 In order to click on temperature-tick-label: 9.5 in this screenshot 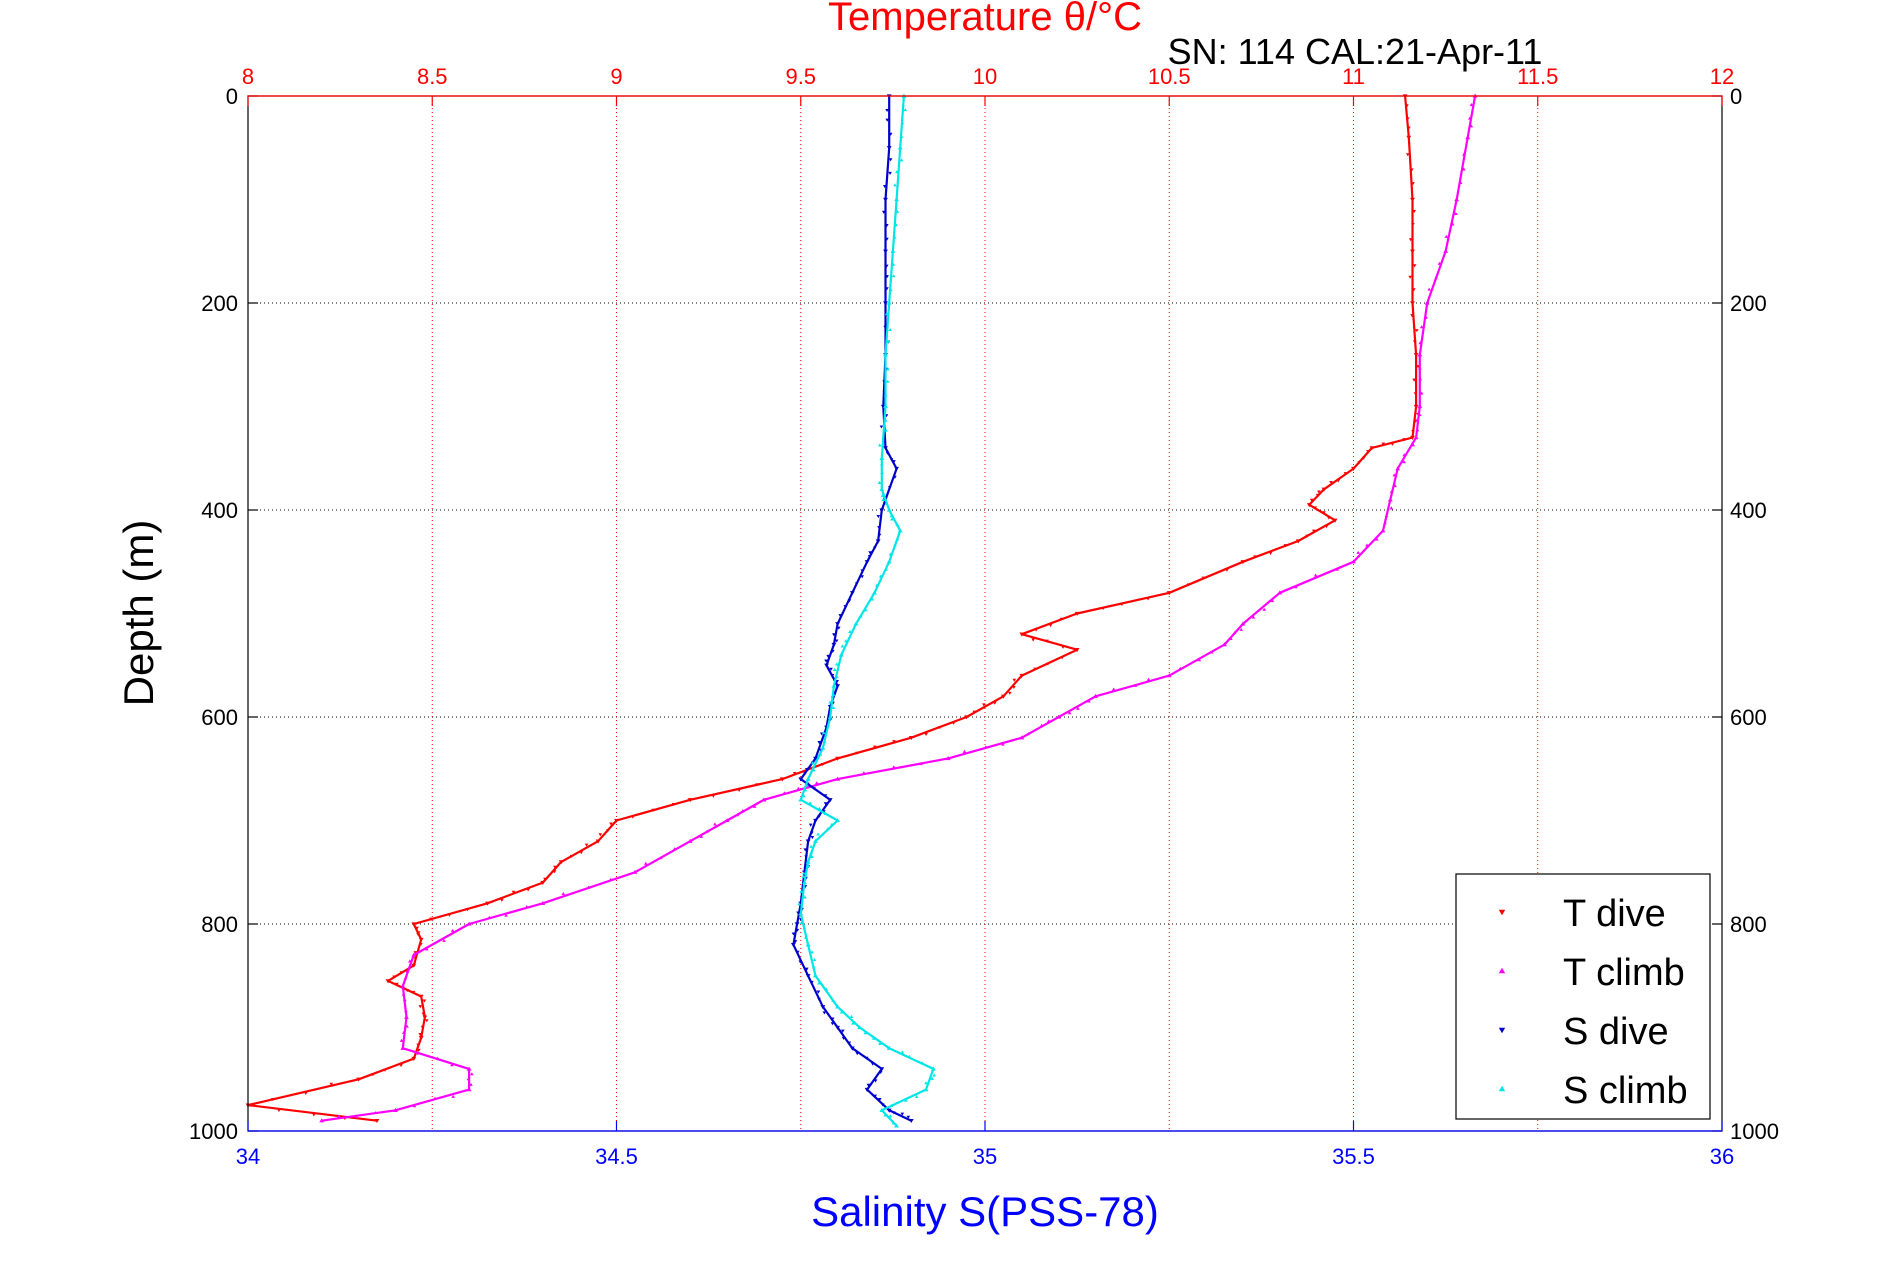, I will do `click(800, 76)`.